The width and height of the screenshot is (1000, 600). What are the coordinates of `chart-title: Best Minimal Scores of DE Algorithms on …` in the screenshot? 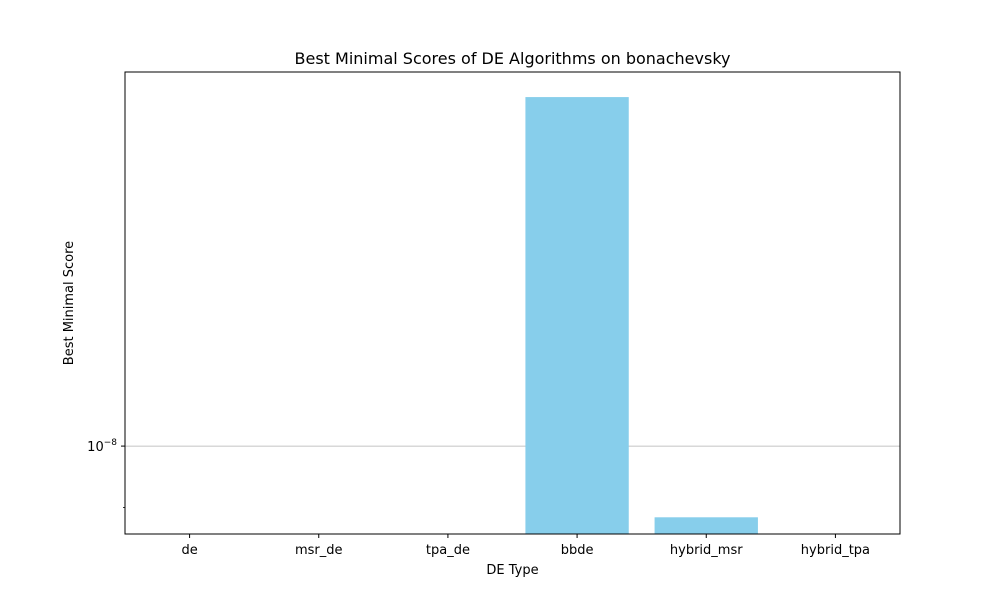 It's located at (513, 58).